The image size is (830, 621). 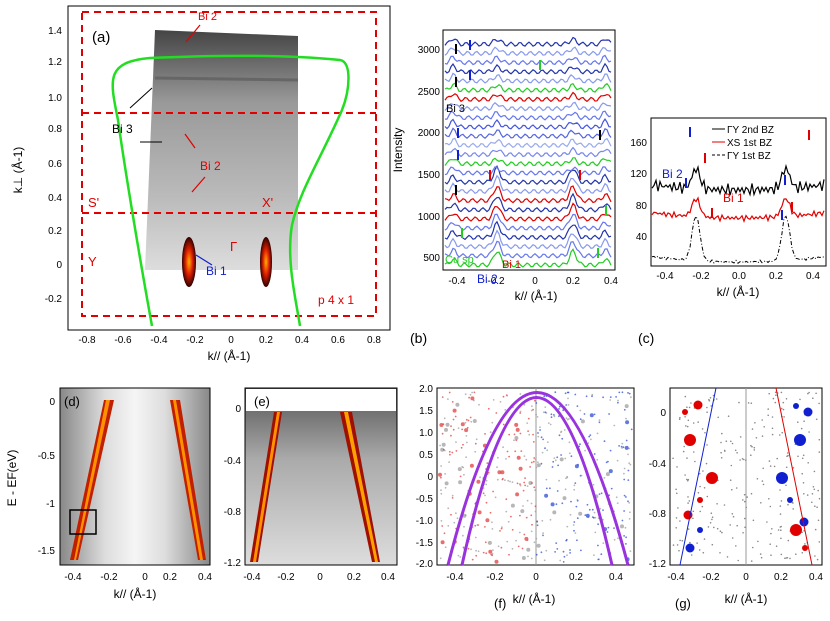 I want to click on ytick: 40, so click(x=642, y=237).